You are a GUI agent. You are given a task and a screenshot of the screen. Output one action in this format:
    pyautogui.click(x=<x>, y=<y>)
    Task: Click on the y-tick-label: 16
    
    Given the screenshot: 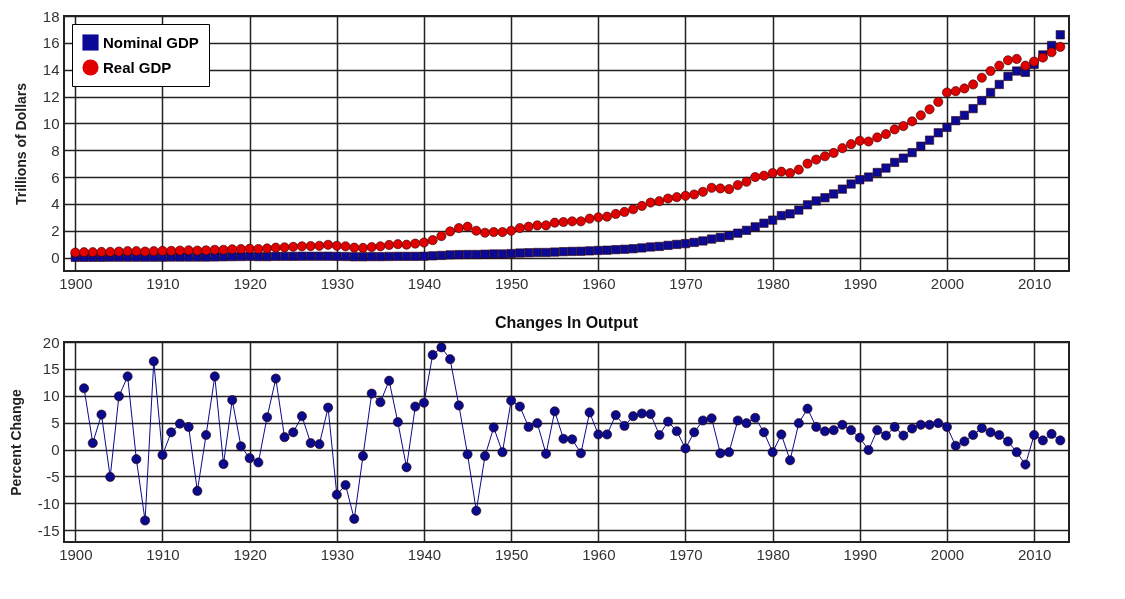 What is the action you would take?
    pyautogui.click(x=51, y=43)
    